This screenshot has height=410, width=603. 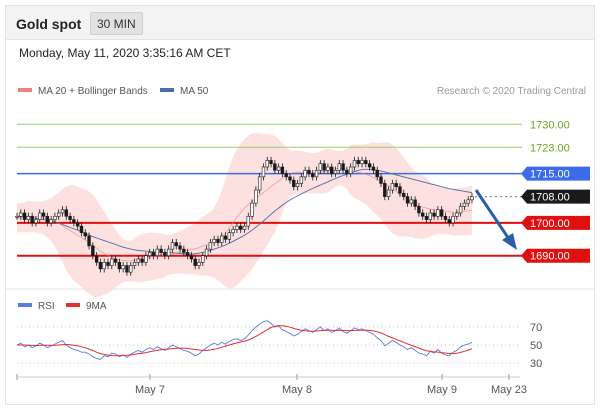 What do you see at coordinates (550, 125) in the screenshot?
I see `price-level-label: 1730.00` at bounding box center [550, 125].